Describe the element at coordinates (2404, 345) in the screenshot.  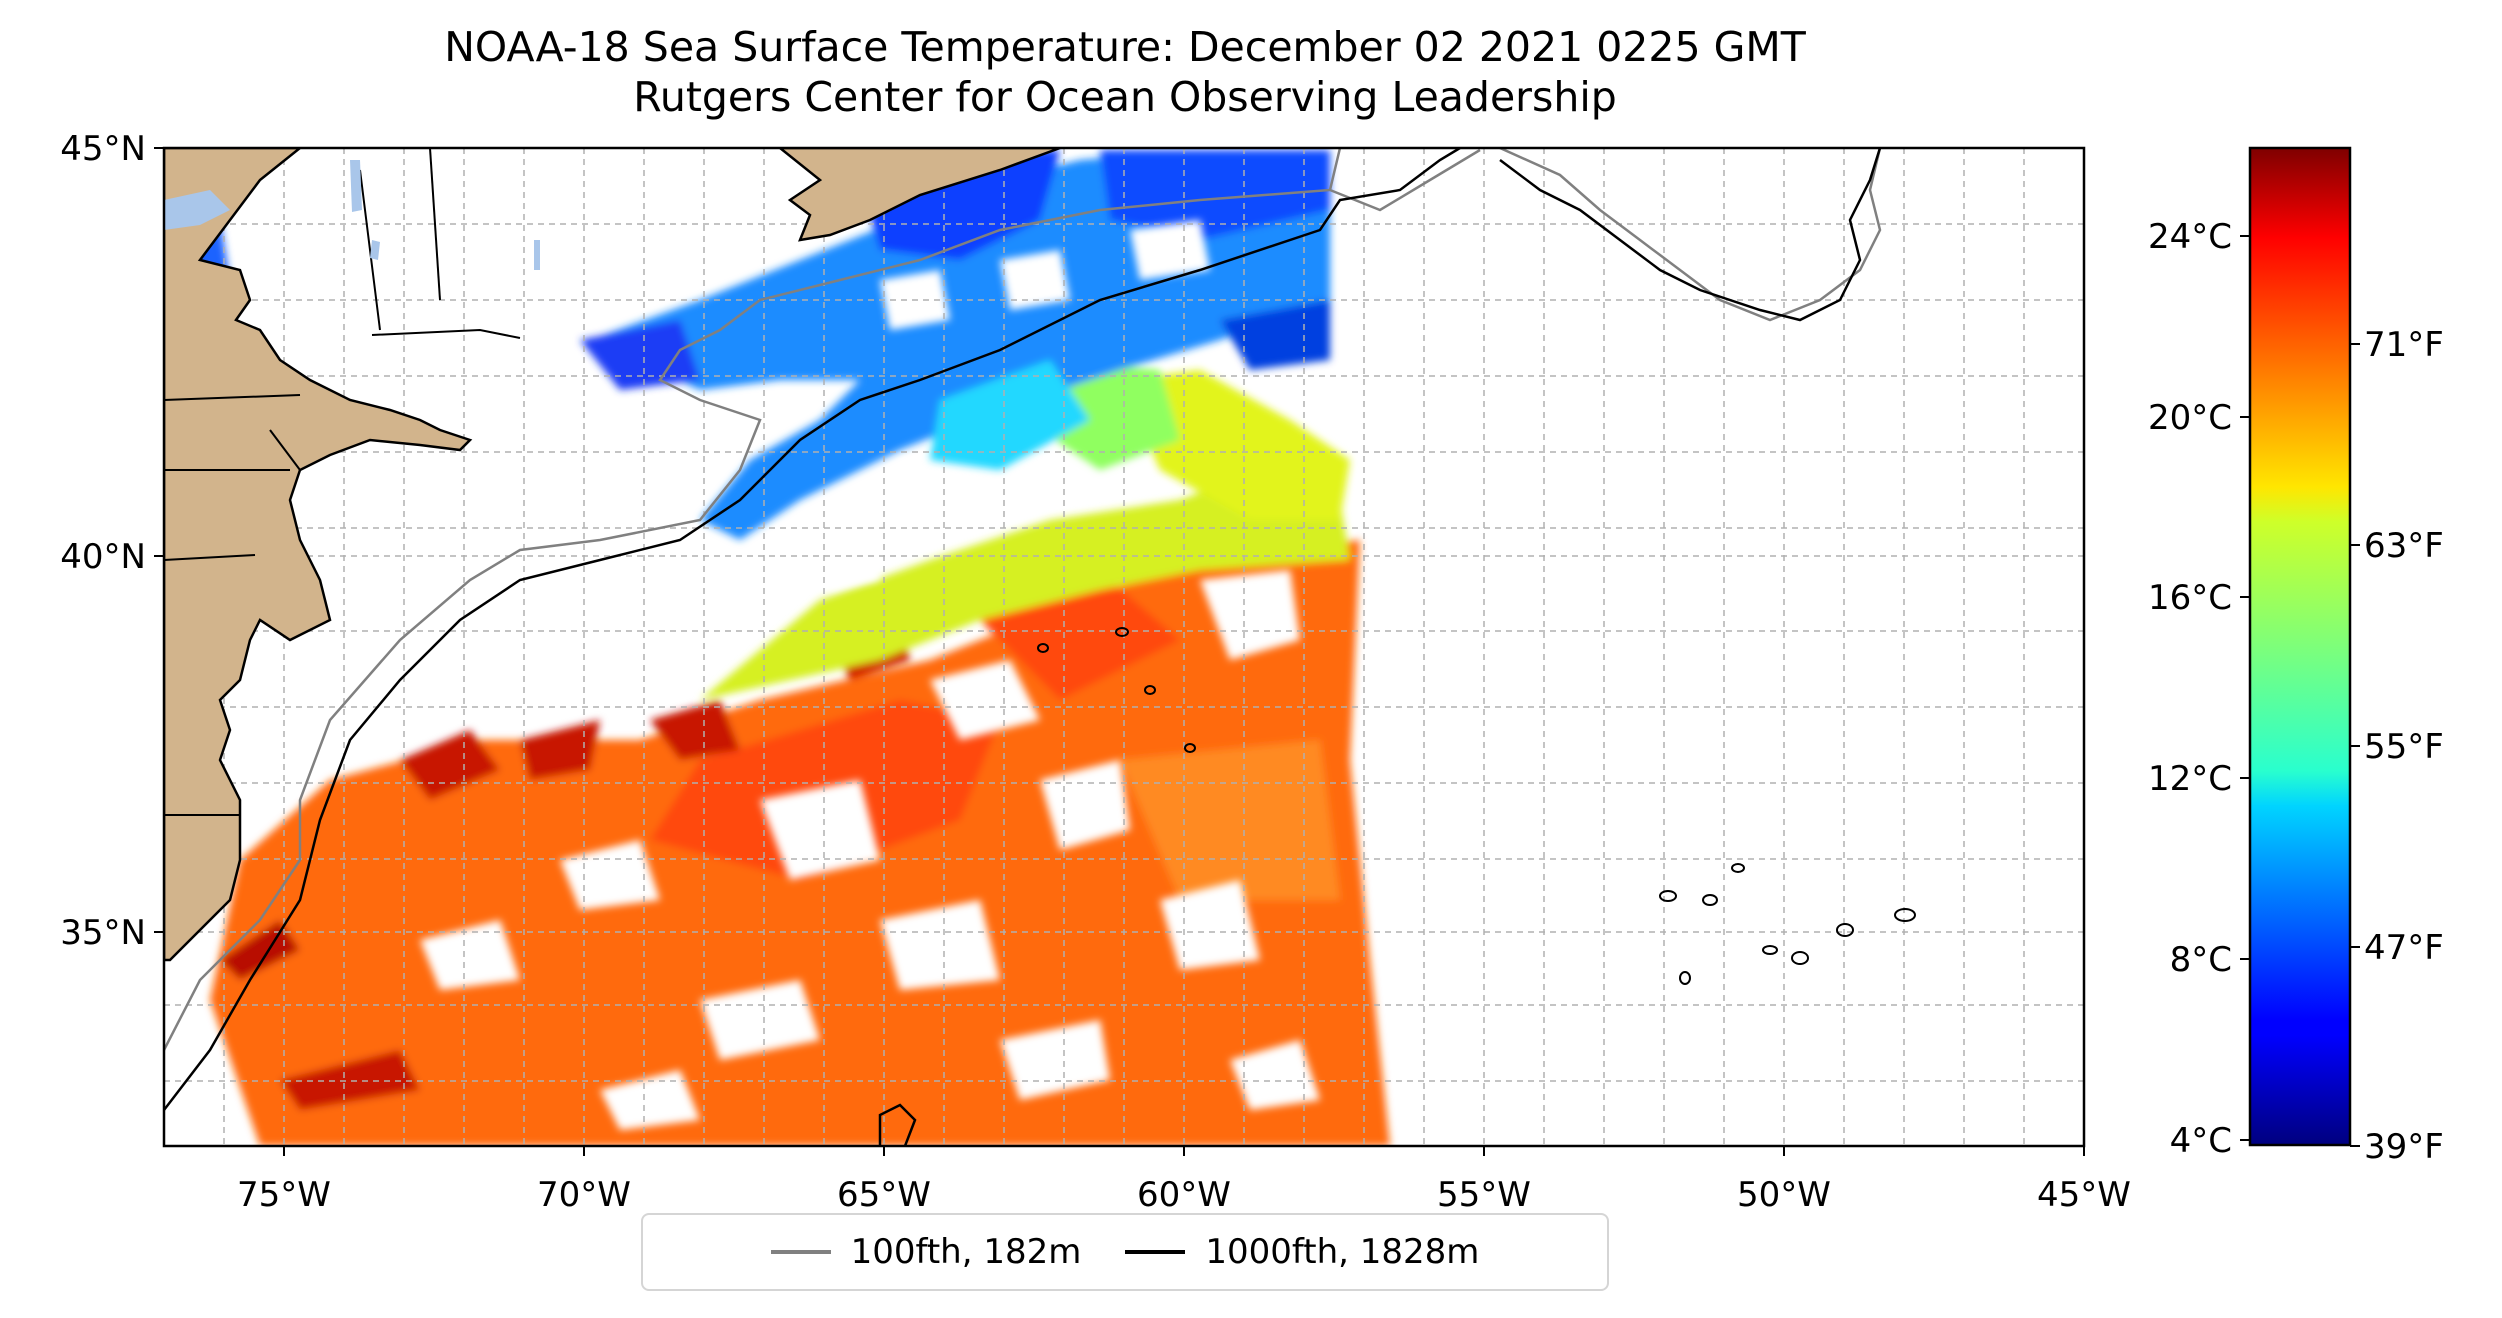
I see `colorbar-label-71f: 71°F` at that location.